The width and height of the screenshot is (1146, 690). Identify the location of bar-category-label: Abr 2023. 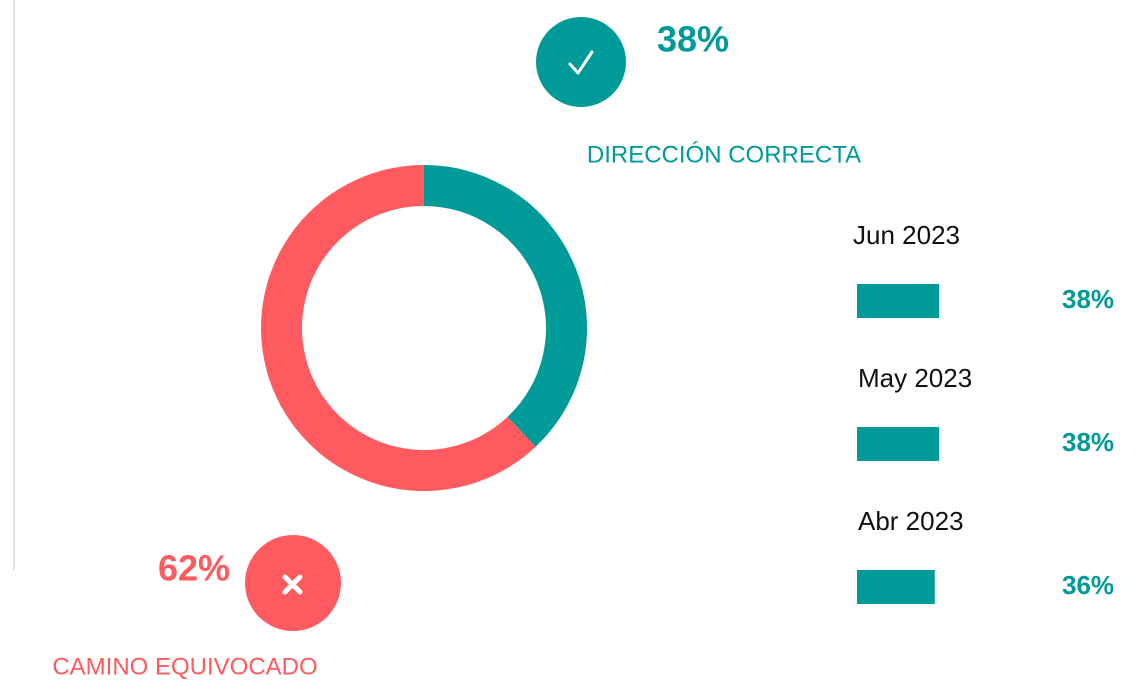
(911, 521).